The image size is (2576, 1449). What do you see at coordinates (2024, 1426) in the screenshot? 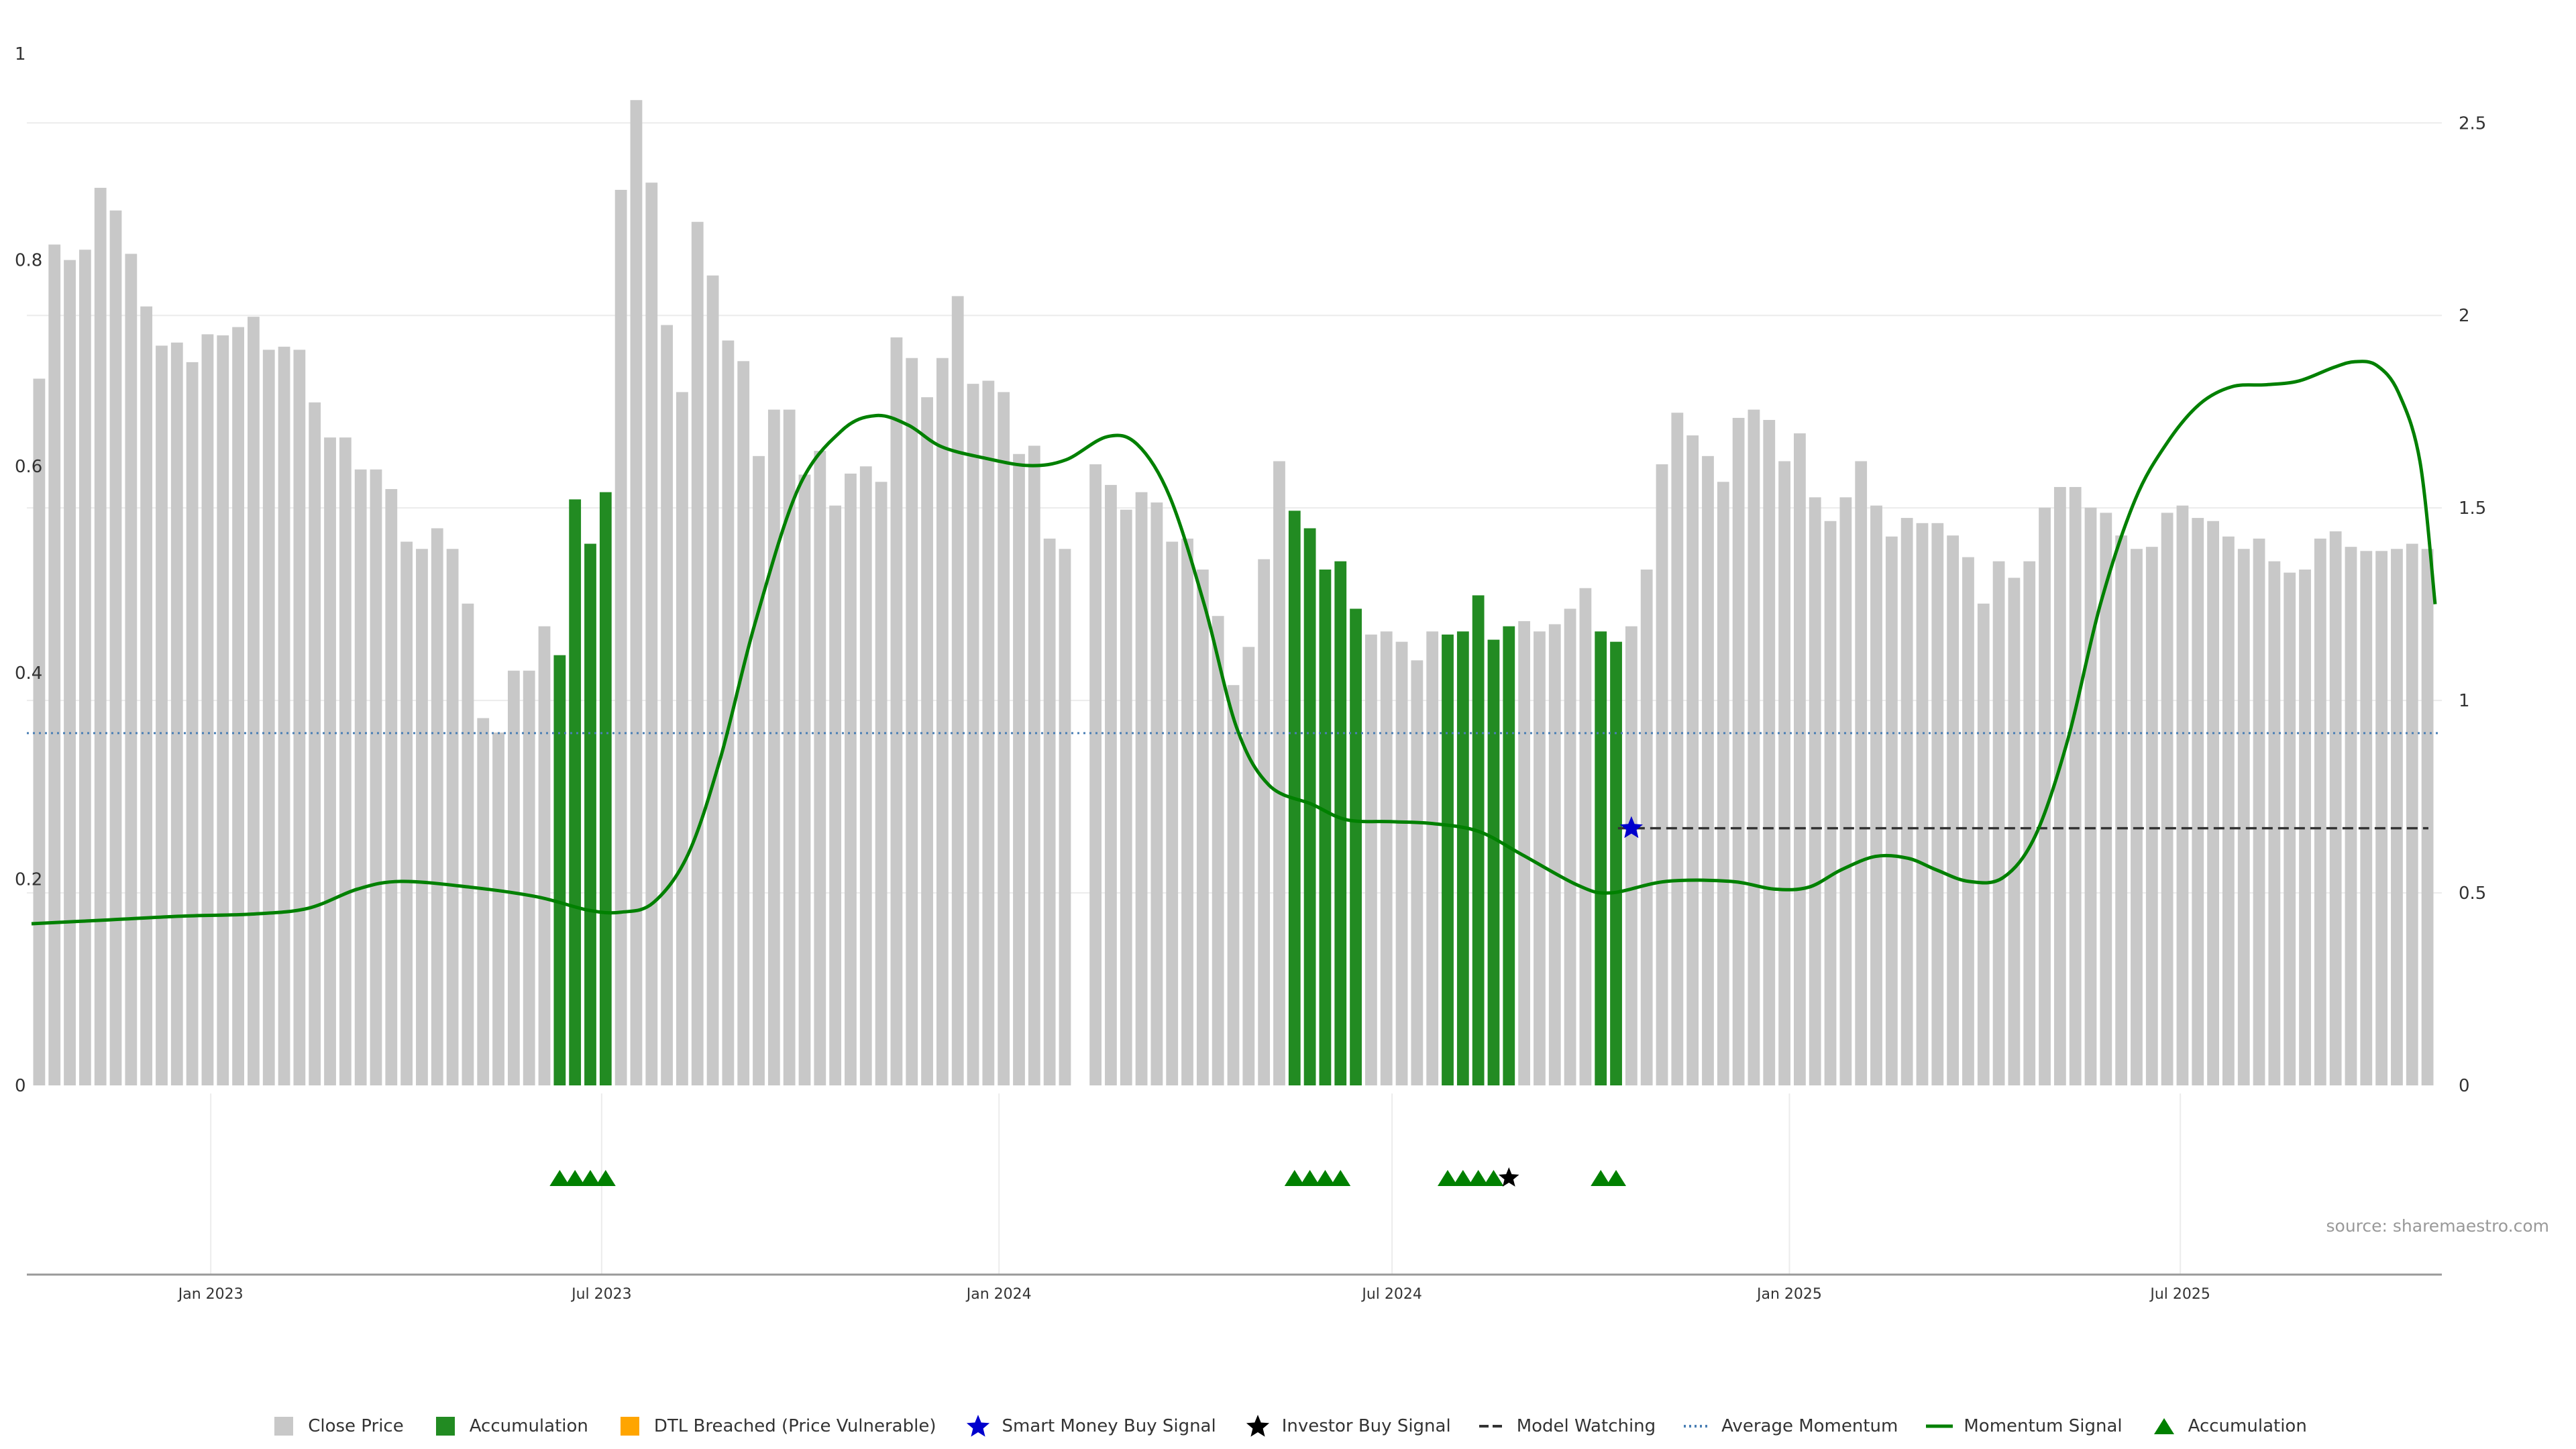
I see `legend-item: Momentum Signal` at bounding box center [2024, 1426].